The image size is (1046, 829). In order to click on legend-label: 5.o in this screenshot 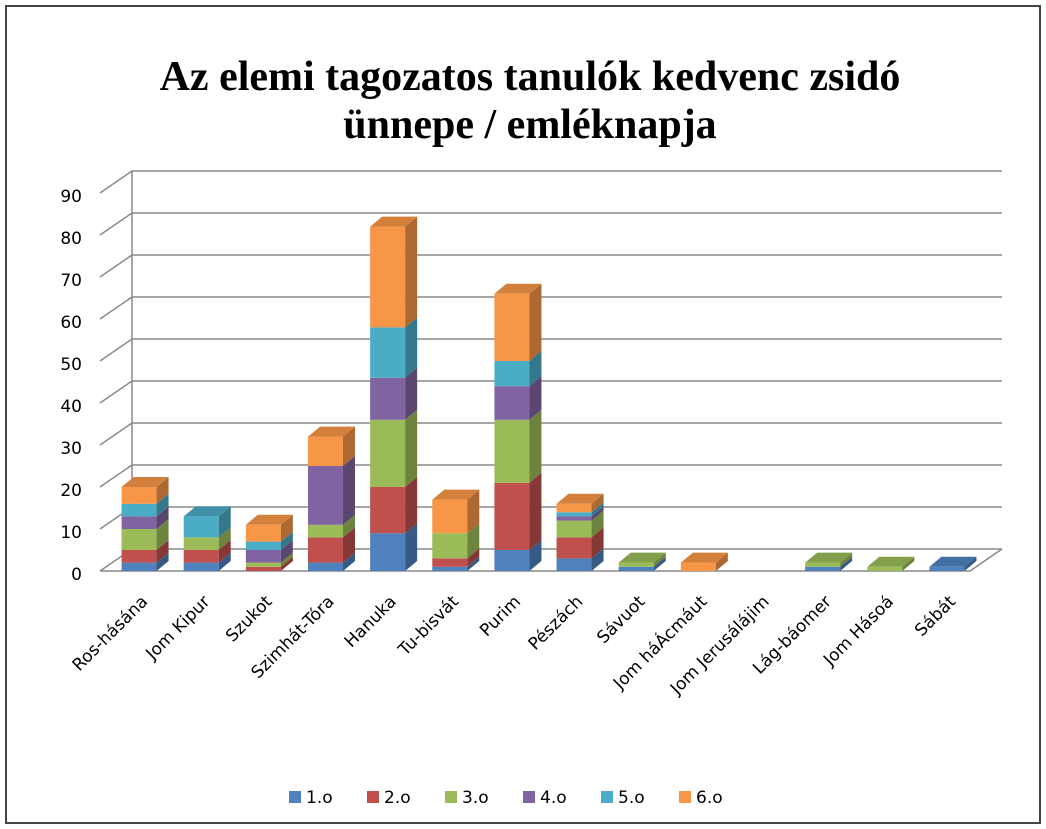, I will do `click(631, 798)`.